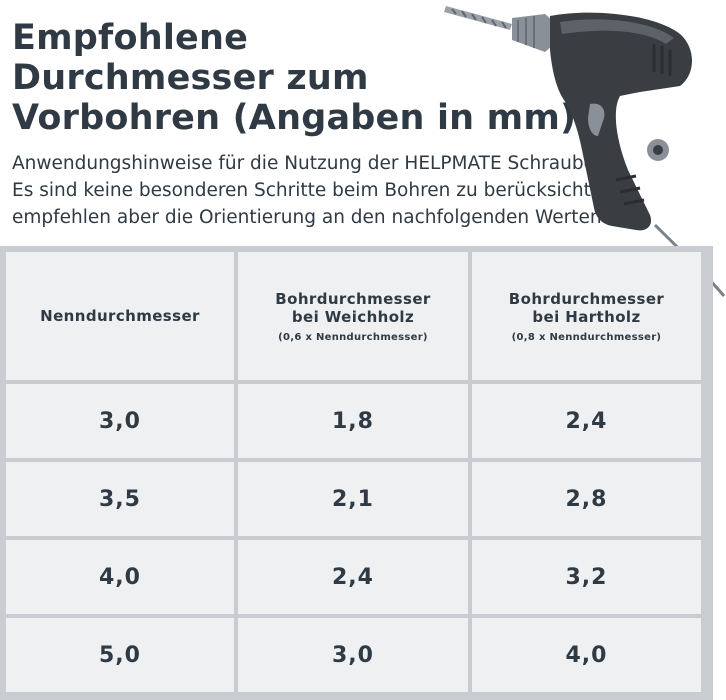  I want to click on header-label: Nenndurchmesser, so click(120, 316).